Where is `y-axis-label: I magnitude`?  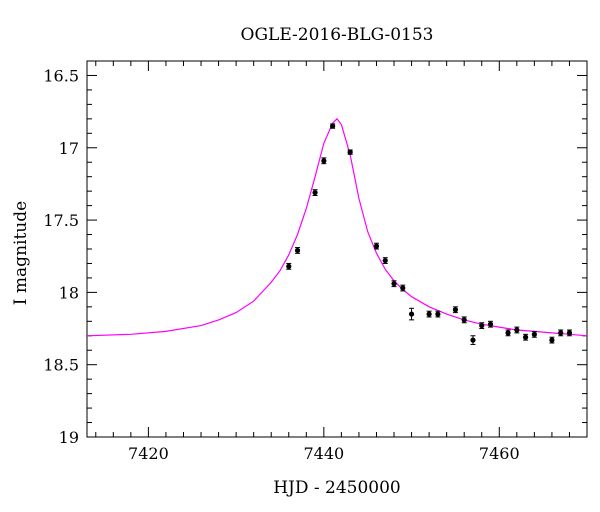 y-axis-label: I magnitude is located at coordinates (21, 253).